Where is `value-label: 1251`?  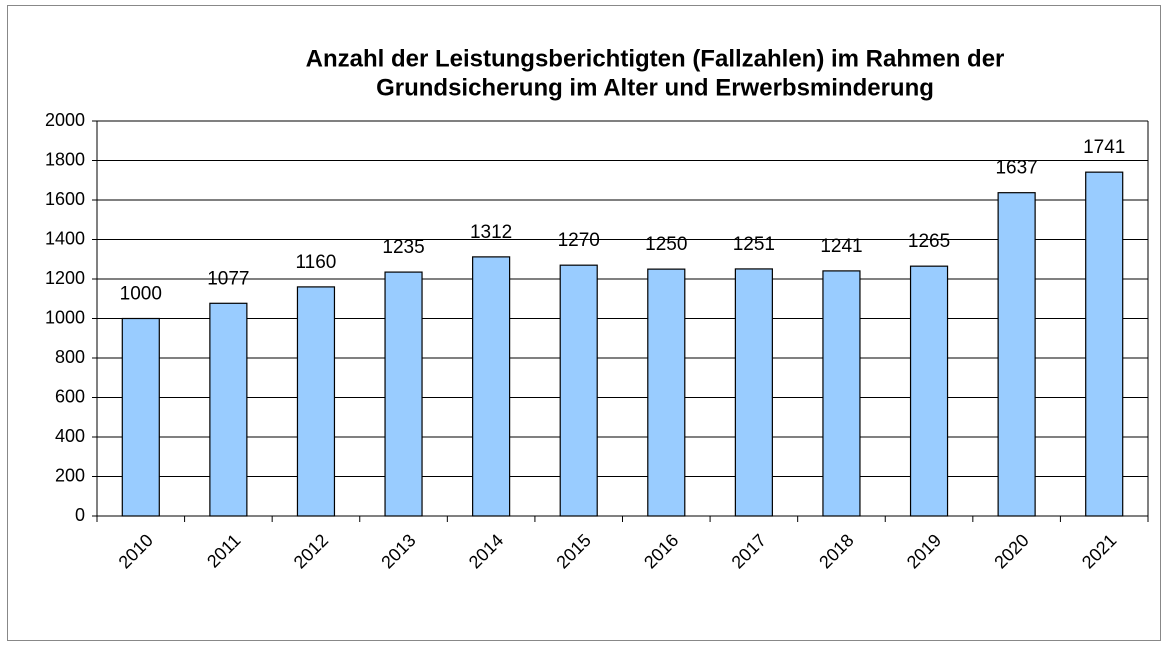 value-label: 1251 is located at coordinates (754, 244).